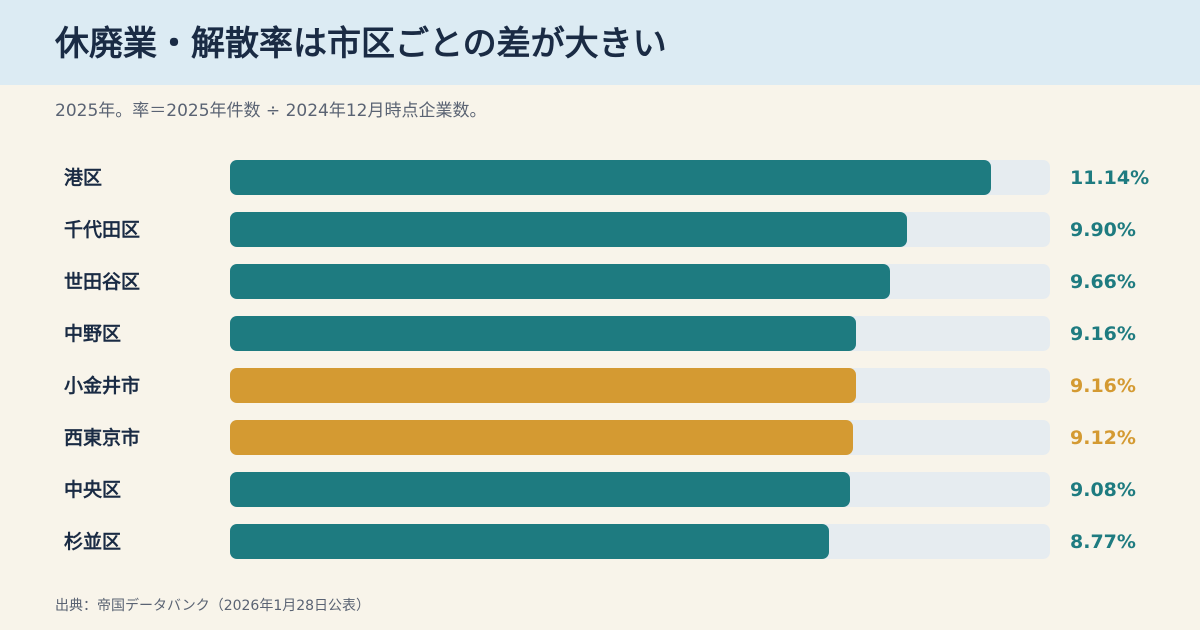 The height and width of the screenshot is (630, 1200). I want to click on bar-row: 小金井市 9.16%, so click(600, 386).